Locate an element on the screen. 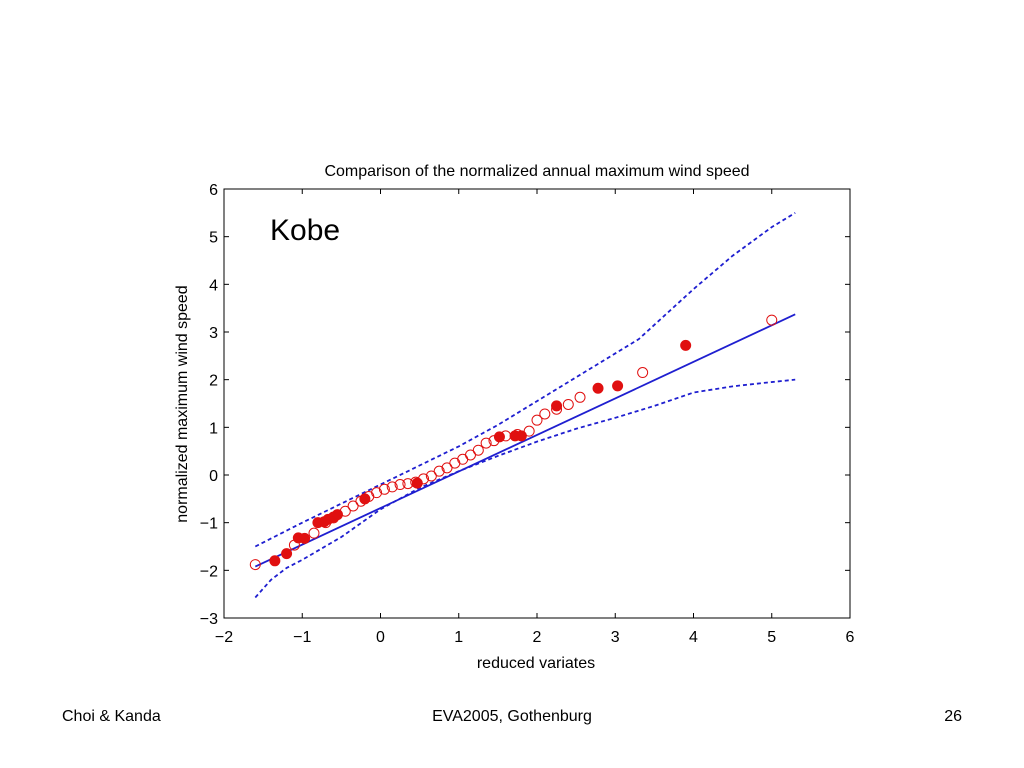 The height and width of the screenshot is (768, 1024). y-tick-label: 4 is located at coordinates (213, 285).